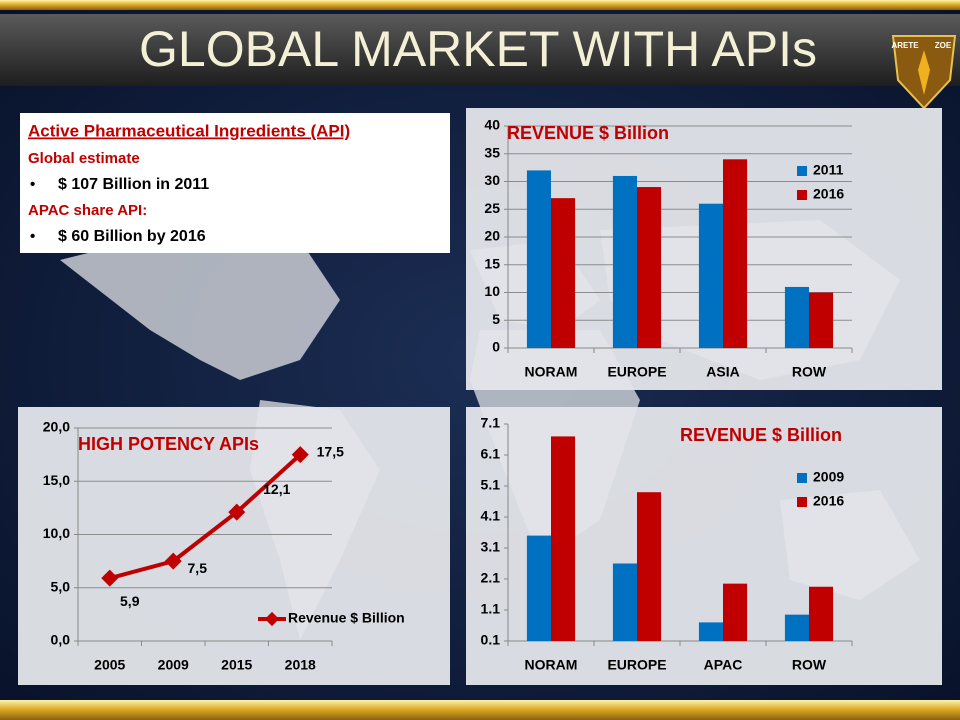 This screenshot has height=720, width=960. I want to click on x-tick-label: APAC, so click(723, 665).